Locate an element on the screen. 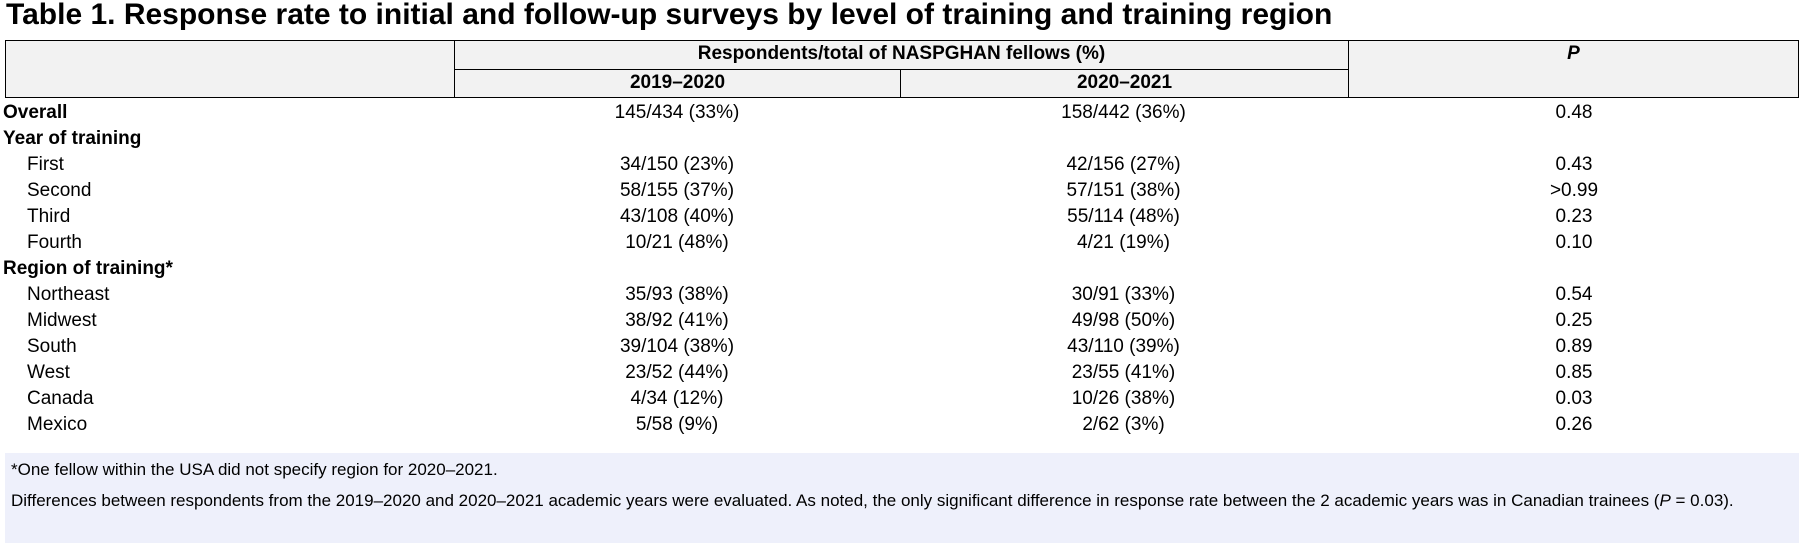 This screenshot has height=543, width=1800. header-col-2020-2021: 2020–2021 is located at coordinates (1124, 82).